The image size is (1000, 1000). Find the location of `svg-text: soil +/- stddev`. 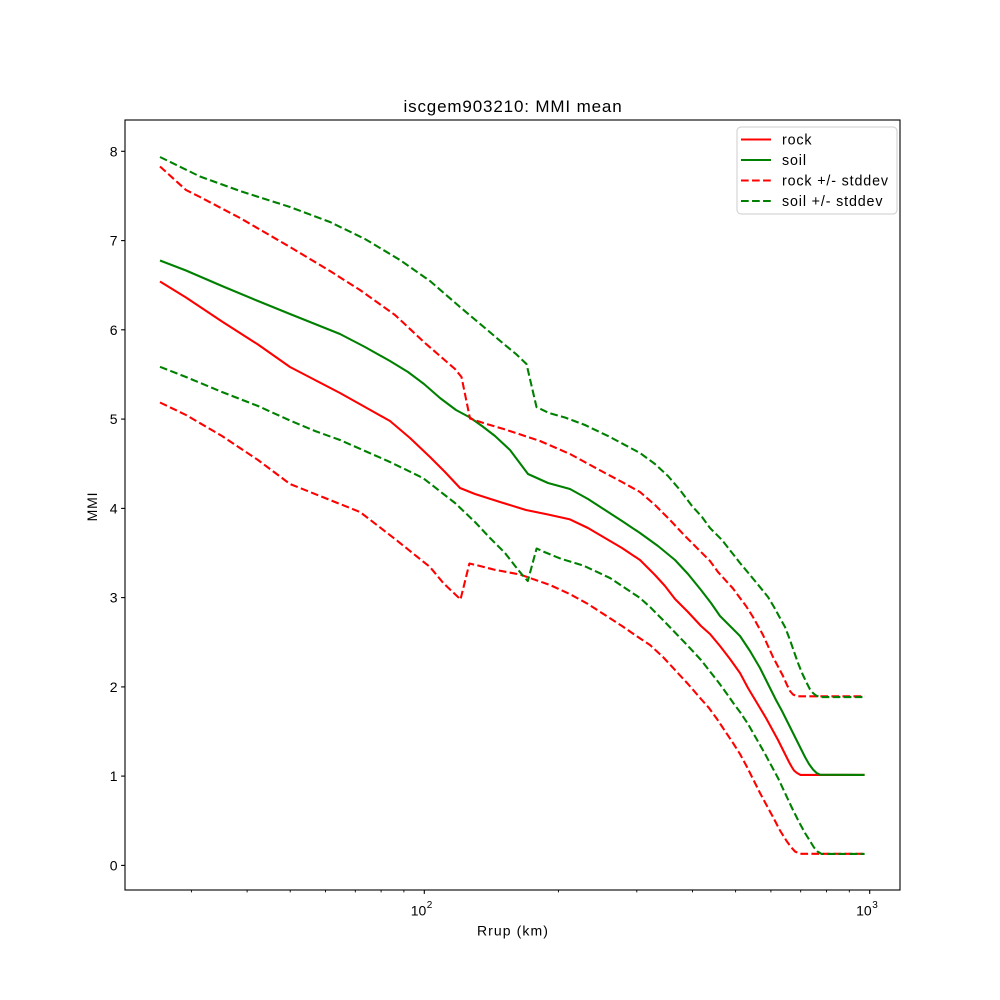

svg-text: soil +/- stddev is located at coordinates (832, 202).